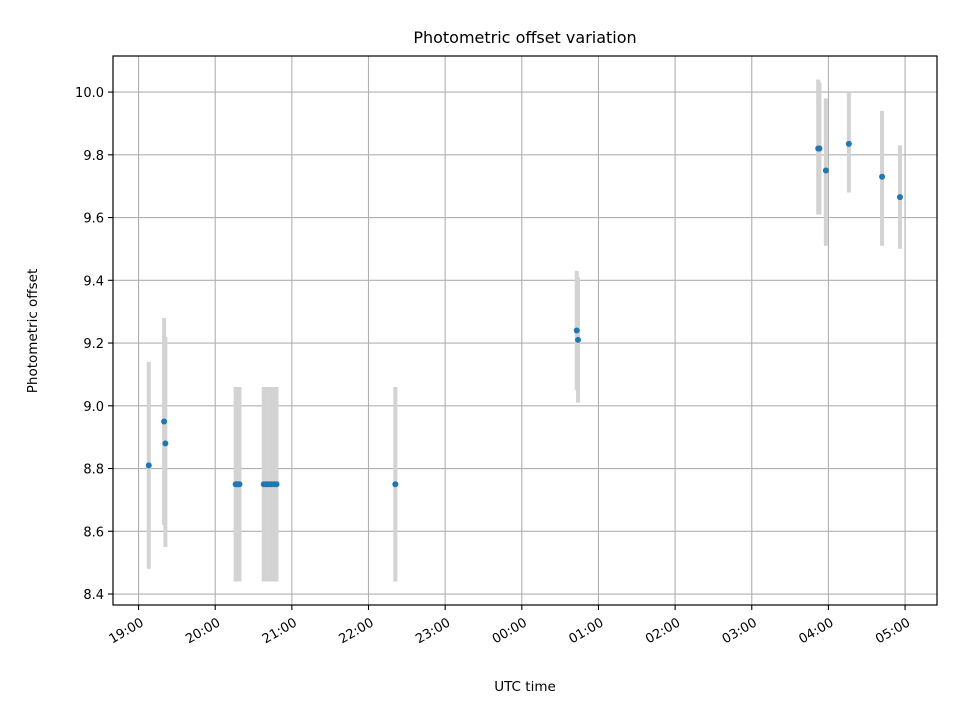 The height and width of the screenshot is (720, 960). Describe the element at coordinates (93, 407) in the screenshot. I see `y-tick-label: 9.0` at that location.